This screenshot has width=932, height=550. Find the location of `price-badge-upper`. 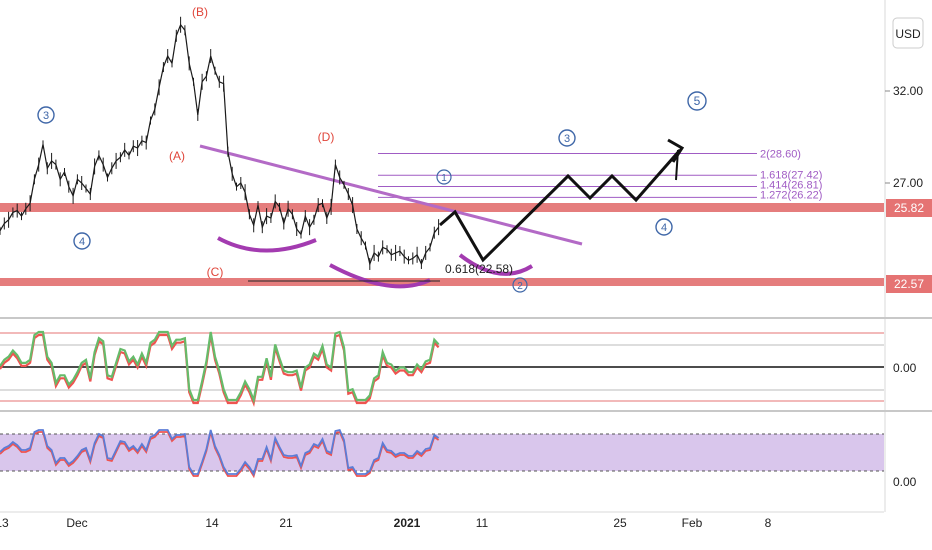

price-badge-upper is located at coordinates (909, 208).